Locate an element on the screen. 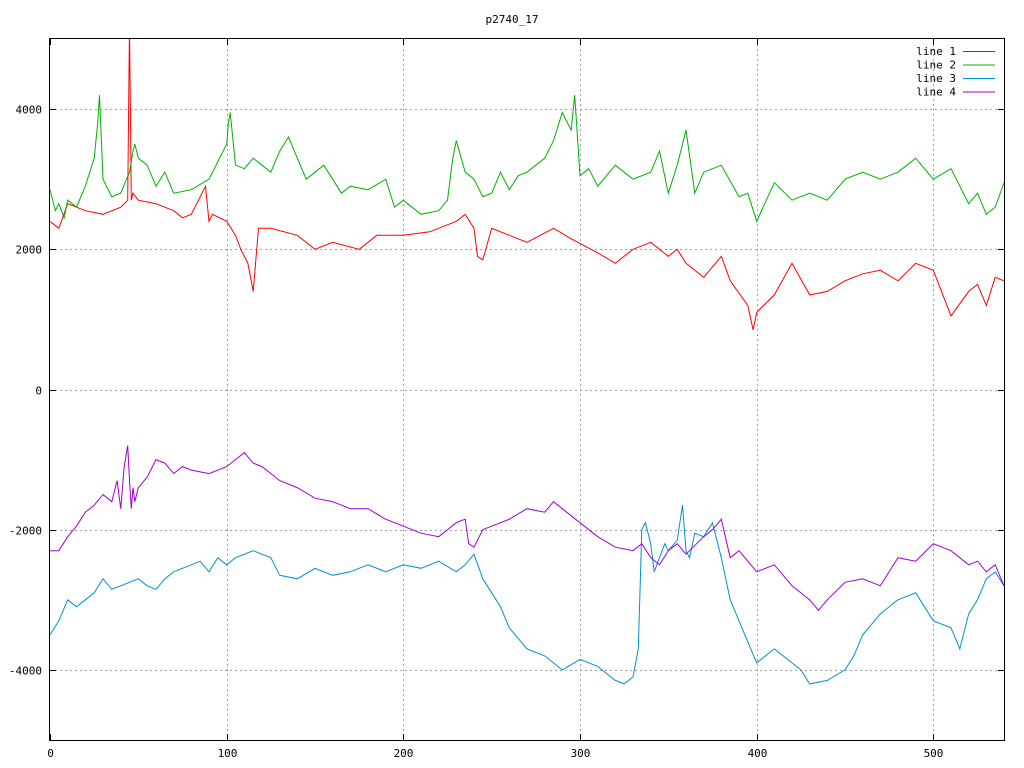 This screenshot has height=768, width=1024. y-tick-label: 4000 is located at coordinates (29, 110).